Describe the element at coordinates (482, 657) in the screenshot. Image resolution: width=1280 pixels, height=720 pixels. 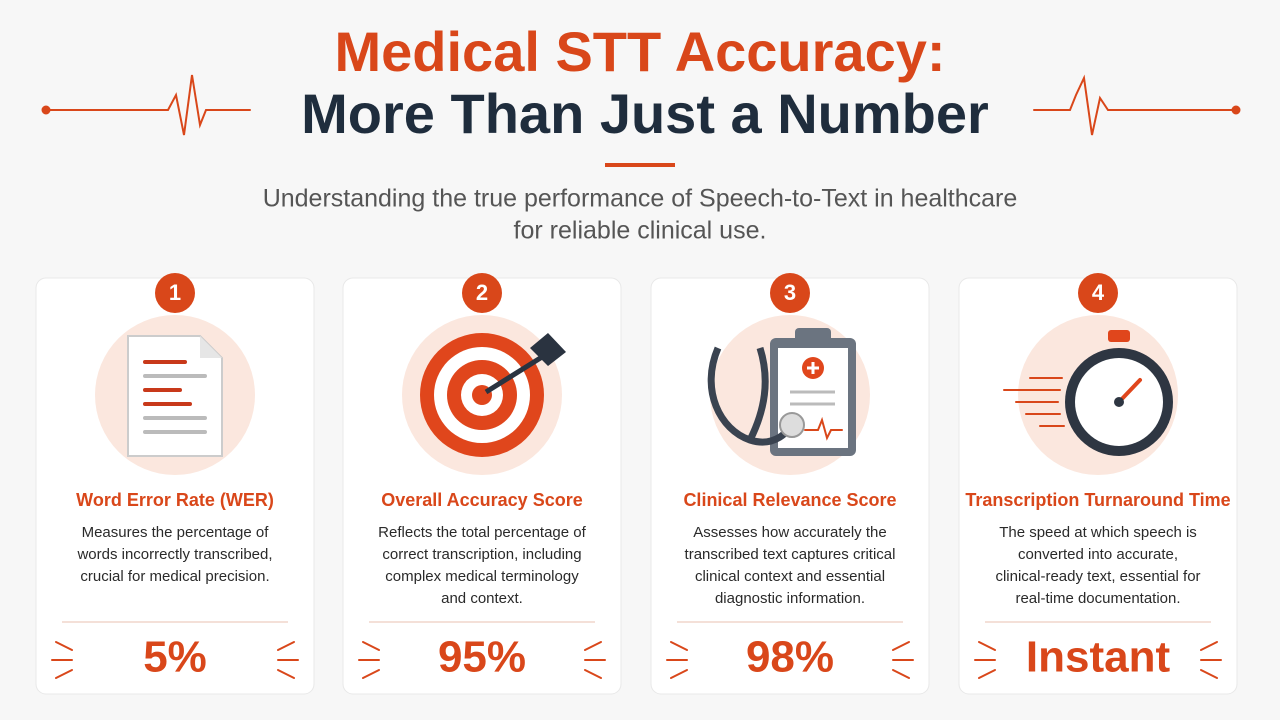
I see `card-metric: 95%` at that location.